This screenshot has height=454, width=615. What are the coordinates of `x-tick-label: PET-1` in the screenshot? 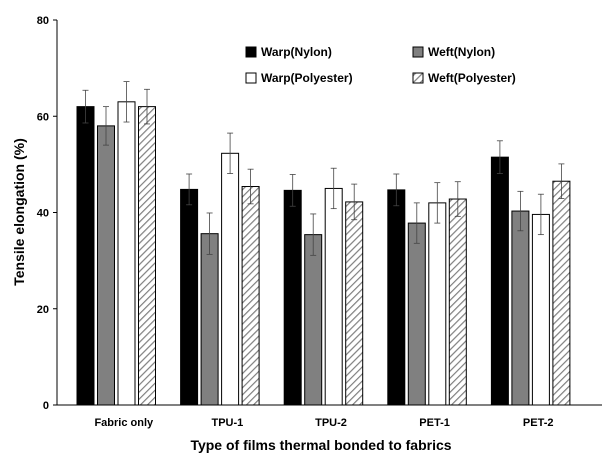 It's located at (434, 423).